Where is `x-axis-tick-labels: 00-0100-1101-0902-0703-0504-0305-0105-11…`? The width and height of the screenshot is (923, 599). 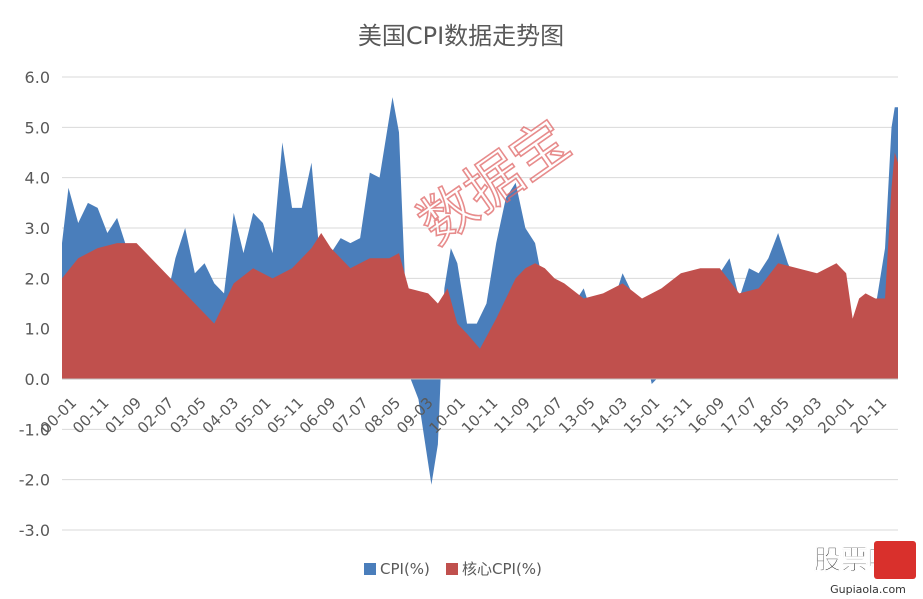 x-axis-tick-labels: 00-0100-1101-0902-0703-0504-0305-0105-11… is located at coordinates (464, 416).